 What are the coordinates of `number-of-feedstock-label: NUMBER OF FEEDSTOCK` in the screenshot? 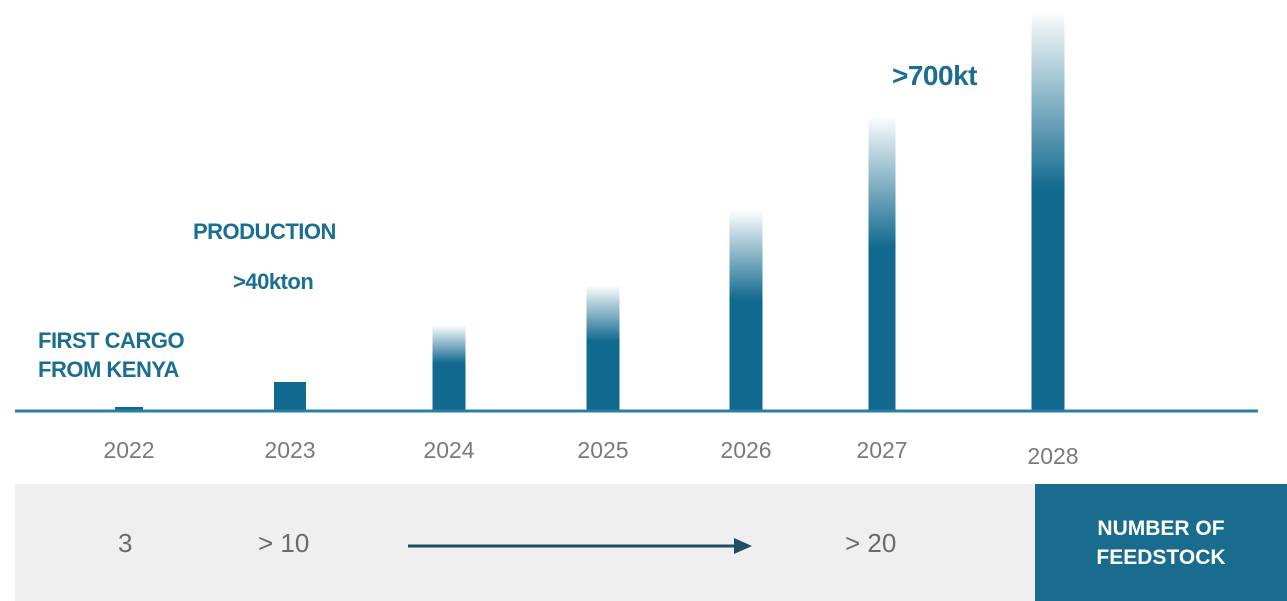 It's located at (1161, 542).